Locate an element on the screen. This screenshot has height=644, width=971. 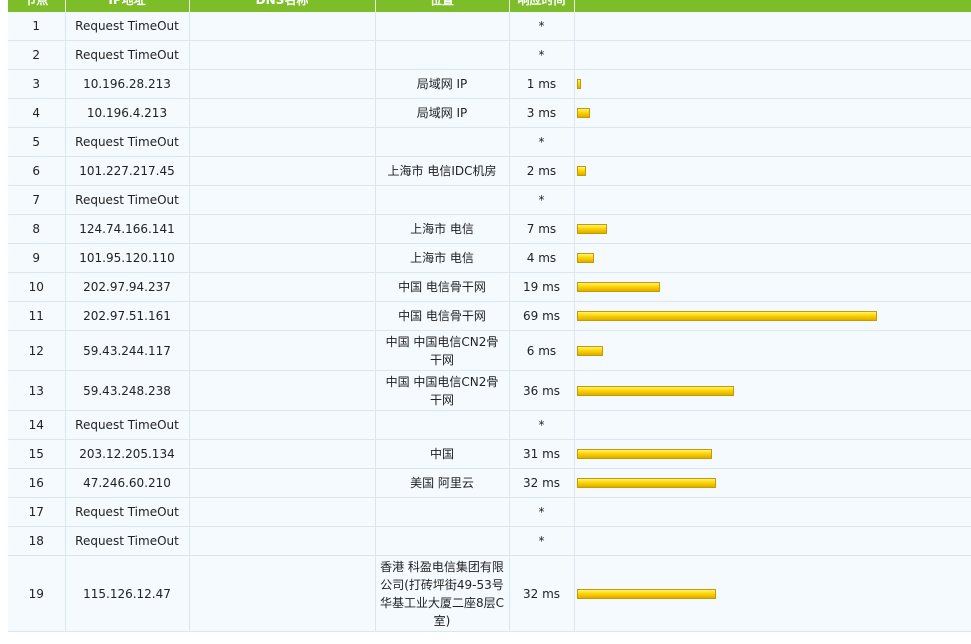
table-row: 7 Request TimeOut * is located at coordinates (489, 200).